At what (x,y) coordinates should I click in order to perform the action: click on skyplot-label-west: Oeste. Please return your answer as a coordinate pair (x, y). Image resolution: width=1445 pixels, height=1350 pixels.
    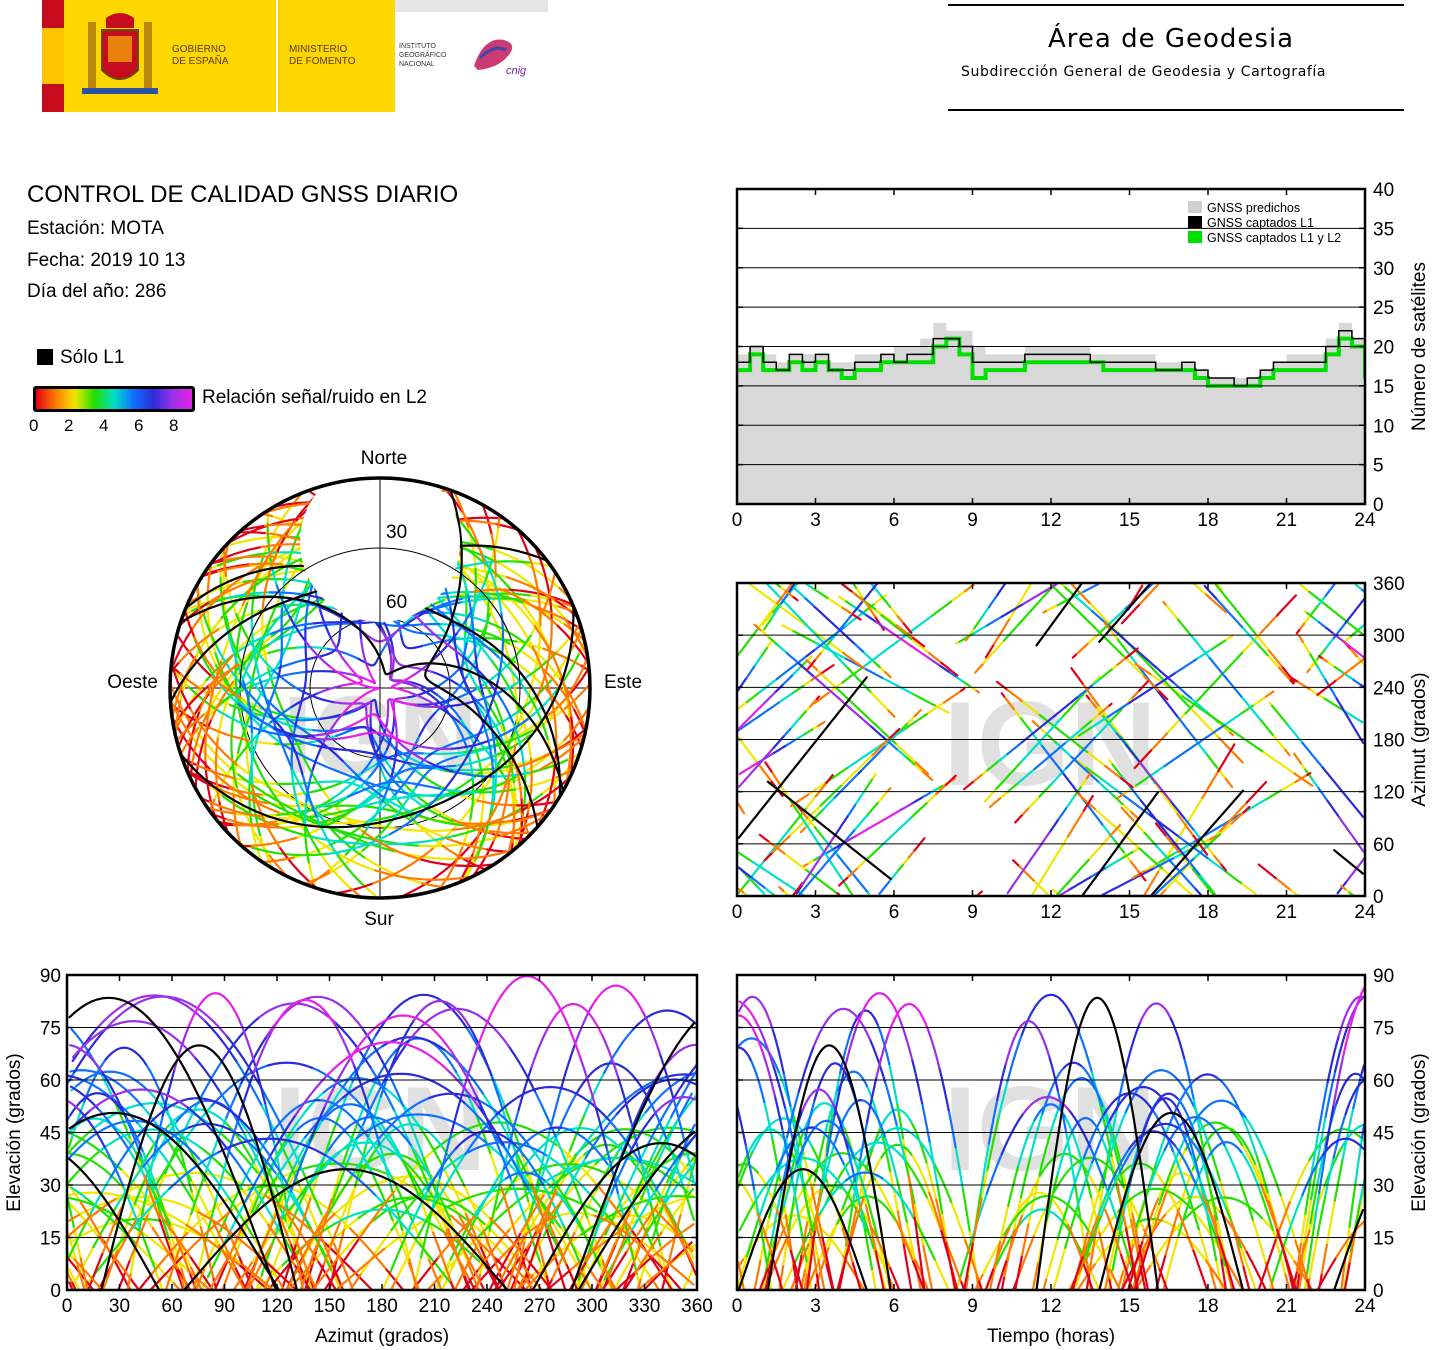
    Looking at the image, I should click on (132, 682).